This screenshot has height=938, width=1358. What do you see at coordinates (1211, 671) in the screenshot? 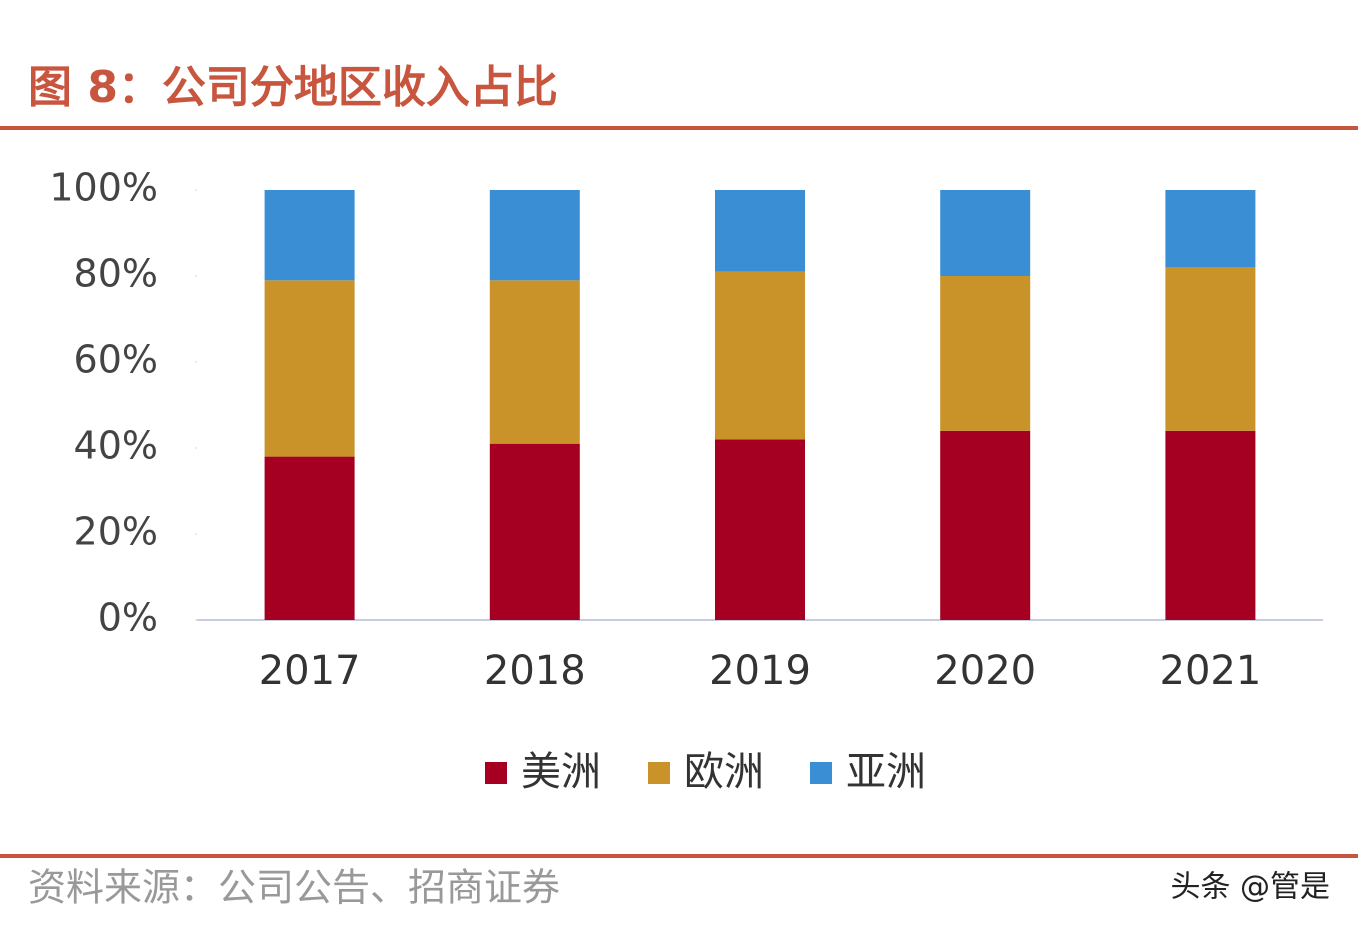
I see `x-tick-label: 2021` at bounding box center [1211, 671].